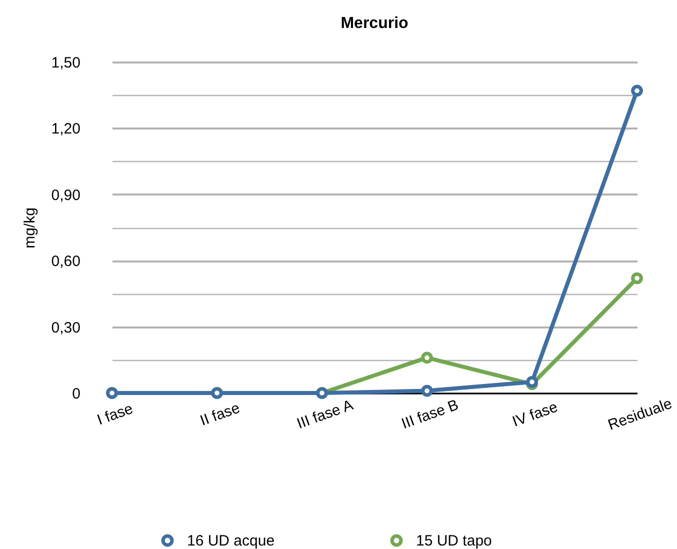 Image resolution: width=677 pixels, height=549 pixels. What do you see at coordinates (65, 261) in the screenshot?
I see `y-tick-label: 0,60` at bounding box center [65, 261].